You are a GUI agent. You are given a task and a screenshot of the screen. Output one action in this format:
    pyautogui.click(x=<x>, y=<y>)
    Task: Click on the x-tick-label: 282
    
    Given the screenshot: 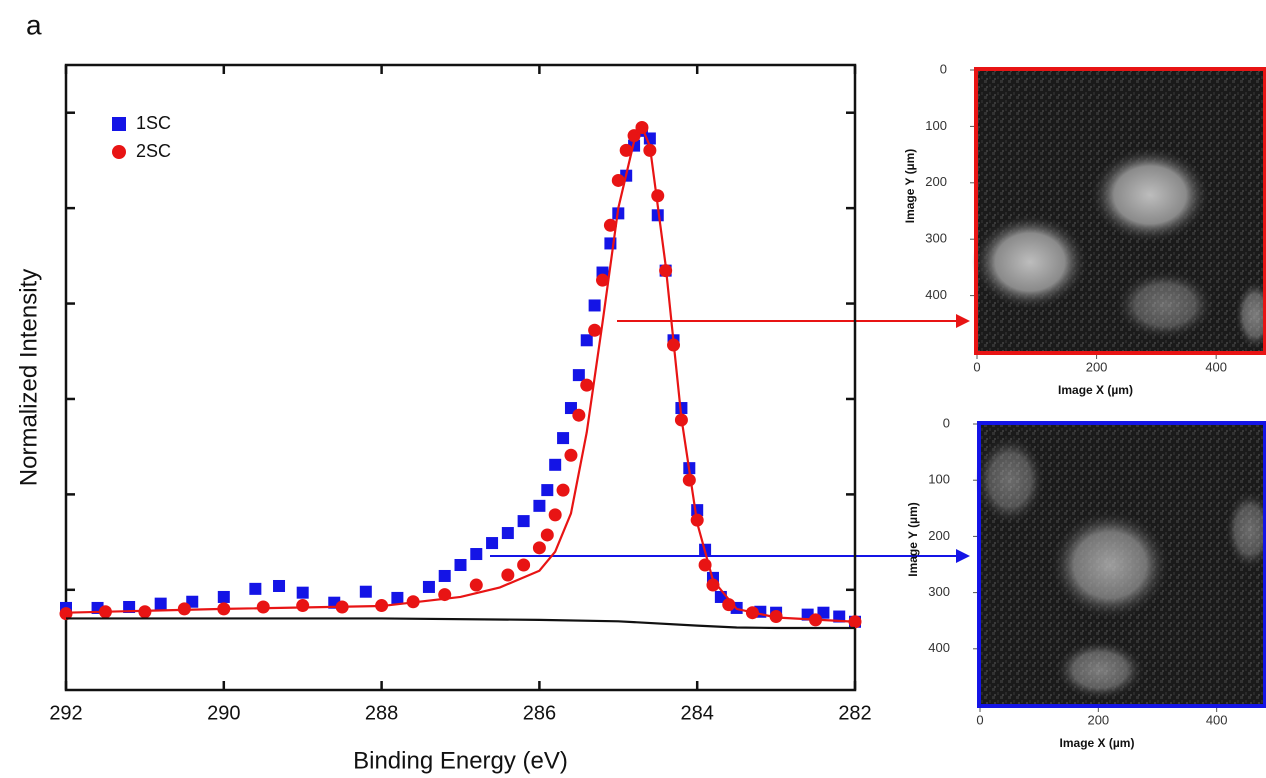 What is the action you would take?
    pyautogui.click(x=854, y=713)
    